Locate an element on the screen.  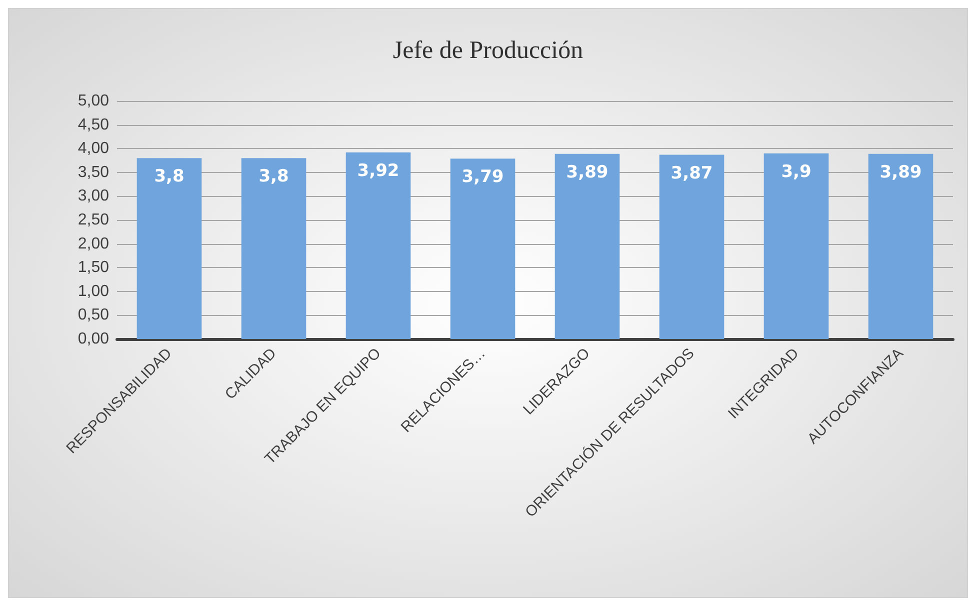
chart-title: Jefe de Producción is located at coordinates (488, 50).